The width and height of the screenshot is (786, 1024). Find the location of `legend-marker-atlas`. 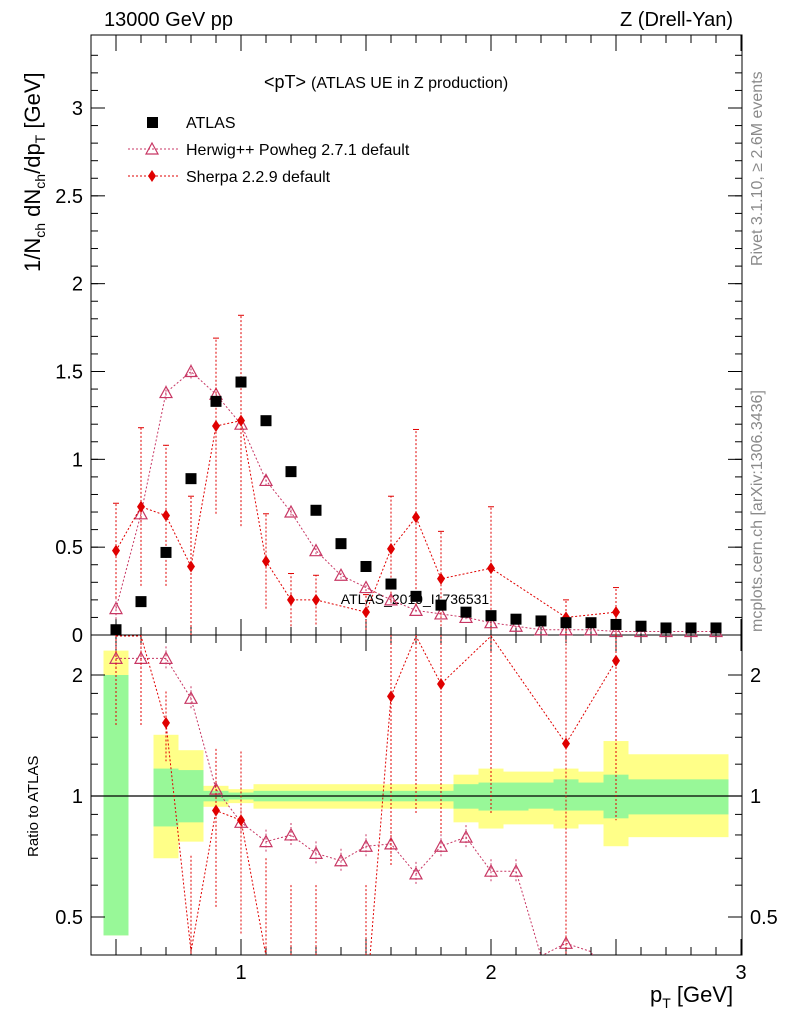

legend-marker-atlas is located at coordinates (152, 122).